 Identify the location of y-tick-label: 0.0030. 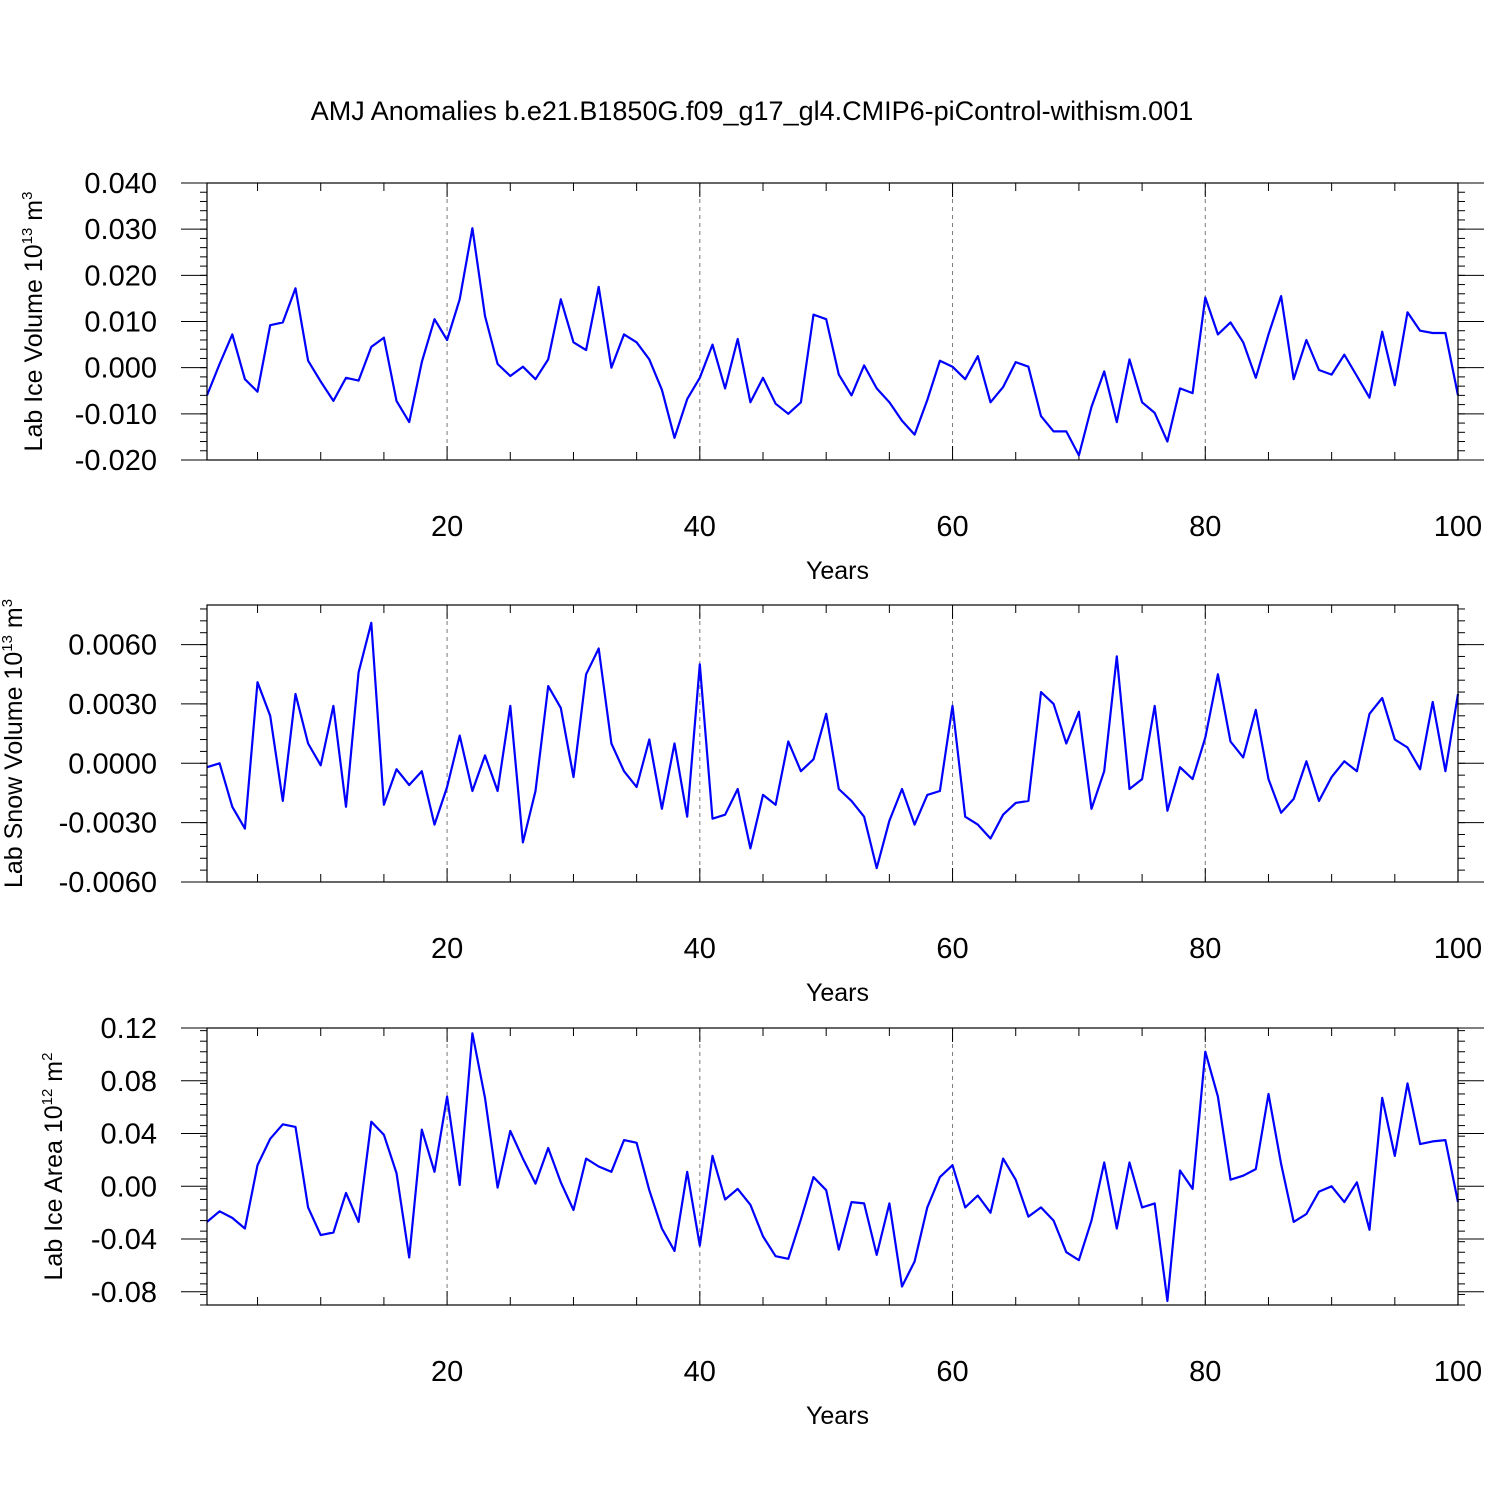
(112, 705).